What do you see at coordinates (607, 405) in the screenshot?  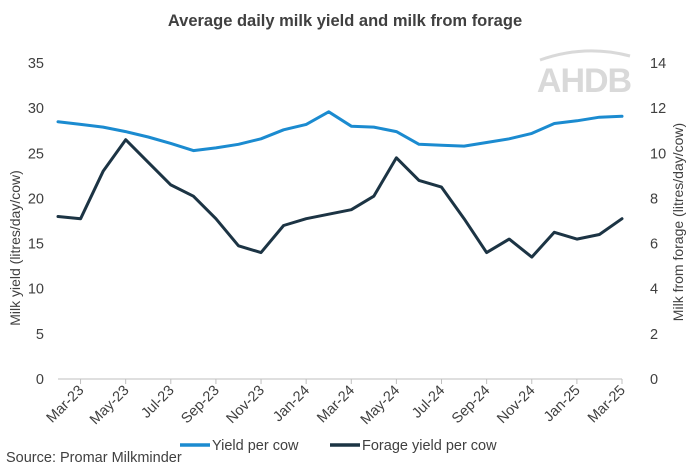 I see `x-tick-label: Mar-25` at bounding box center [607, 405].